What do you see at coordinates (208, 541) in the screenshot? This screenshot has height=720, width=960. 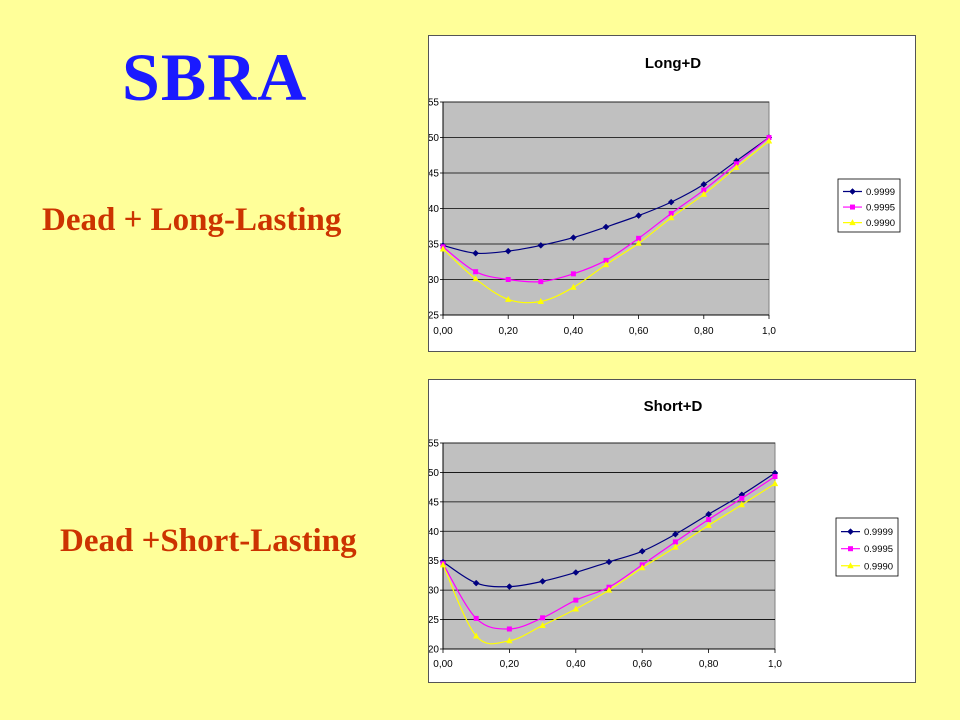 I see `caption-short-lasting: Dead +Short-Lasting` at bounding box center [208, 541].